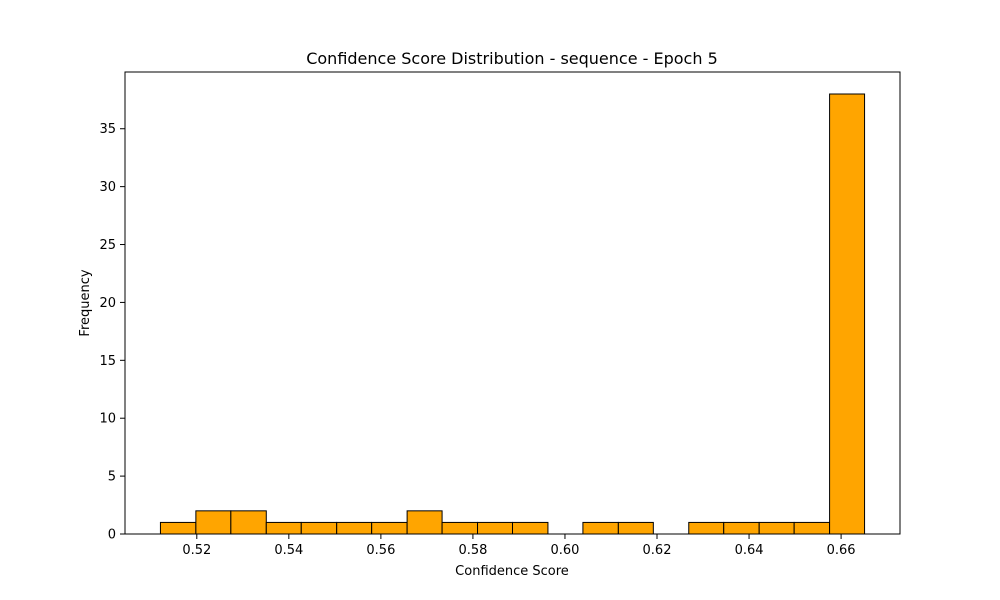  I want to click on y-tick-label: 35, so click(107, 129).